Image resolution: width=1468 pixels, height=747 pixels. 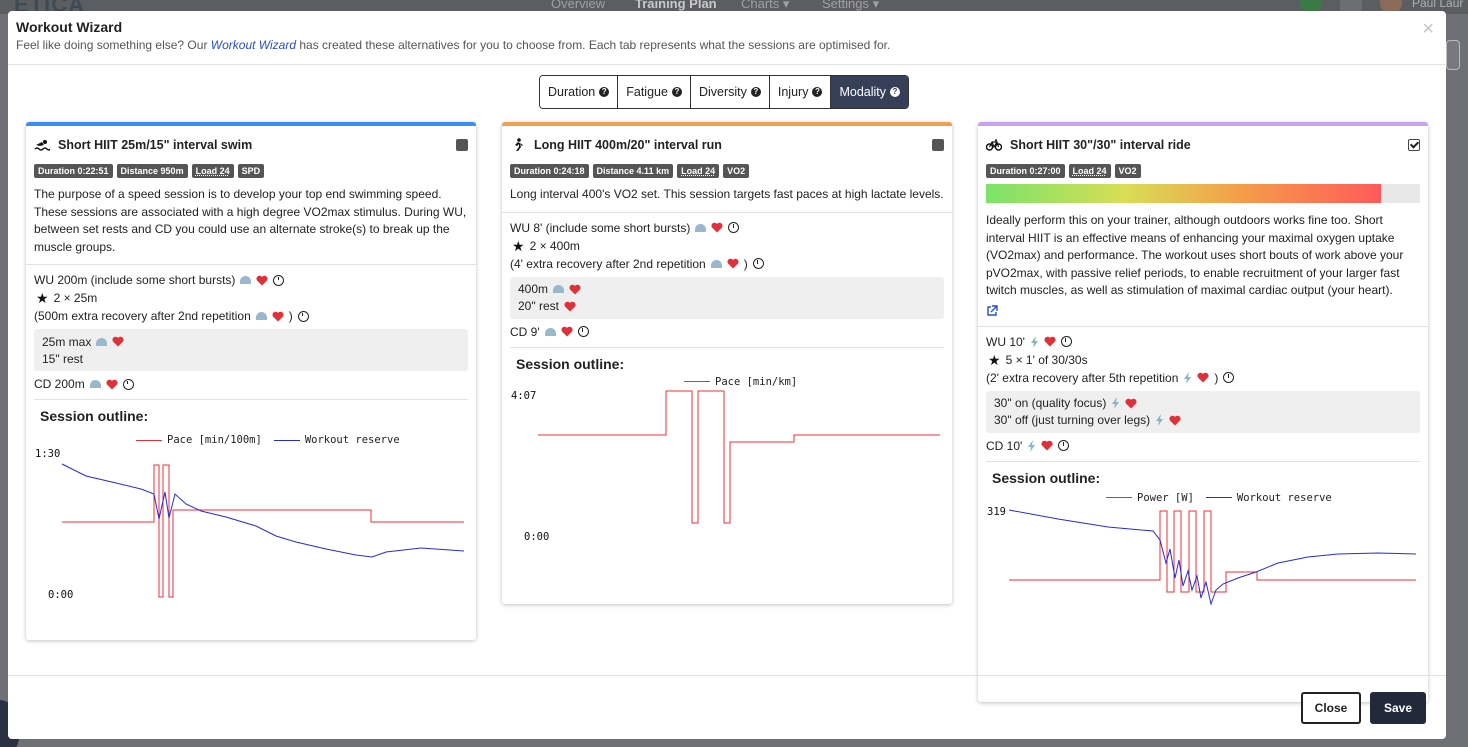 What do you see at coordinates (1398, 708) in the screenshot?
I see `save-button: Save` at bounding box center [1398, 708].